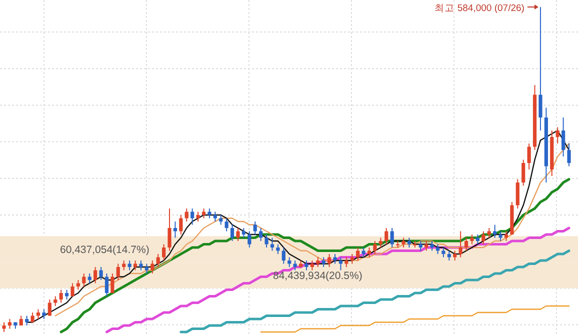  What do you see at coordinates (479, 8) in the screenshot?
I see `annotation: 최고 584,000 (07/26)` at bounding box center [479, 8].